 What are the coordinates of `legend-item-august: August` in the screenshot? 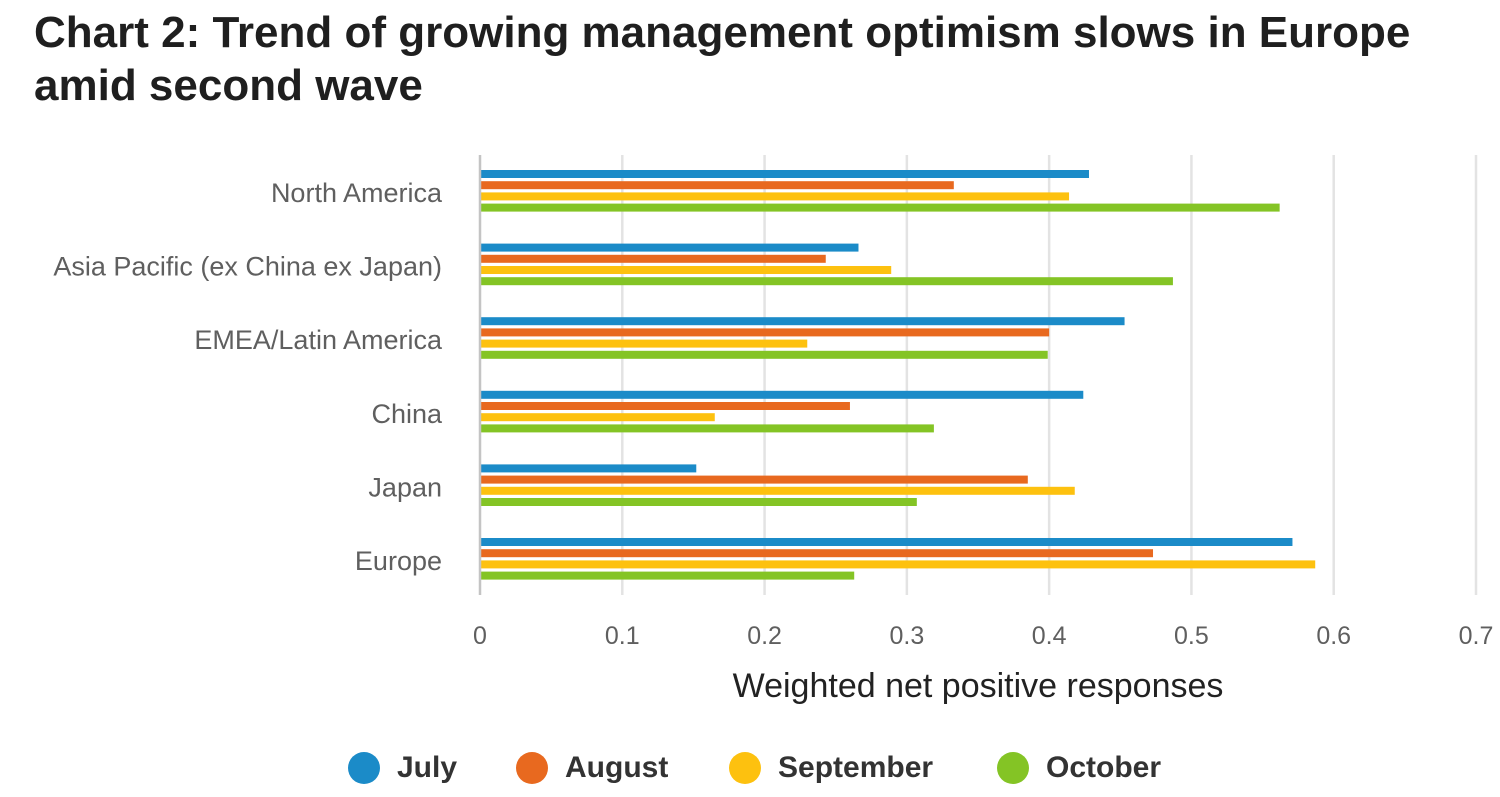 It's located at (592, 768).